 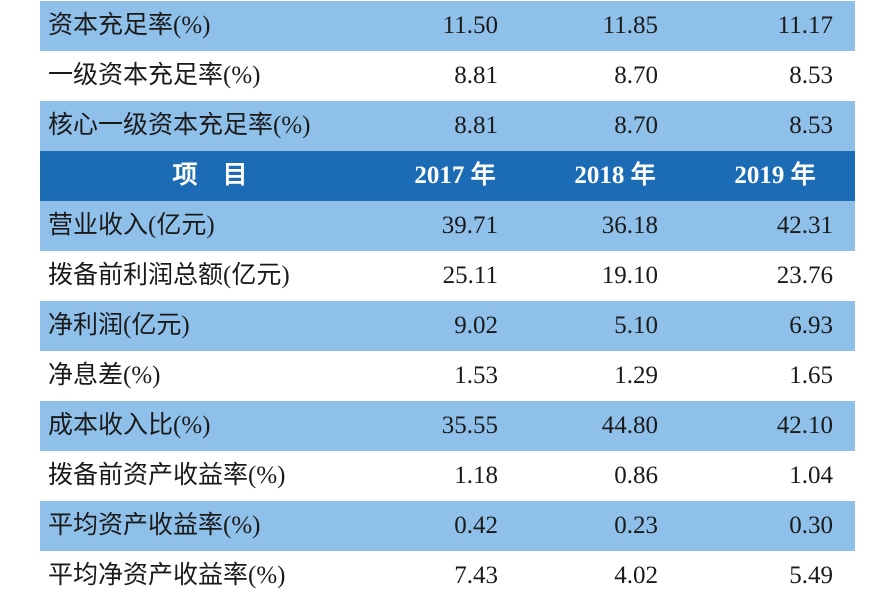 What do you see at coordinates (775, 175) in the screenshot?
I see `header-cell: 2019 年` at bounding box center [775, 175].